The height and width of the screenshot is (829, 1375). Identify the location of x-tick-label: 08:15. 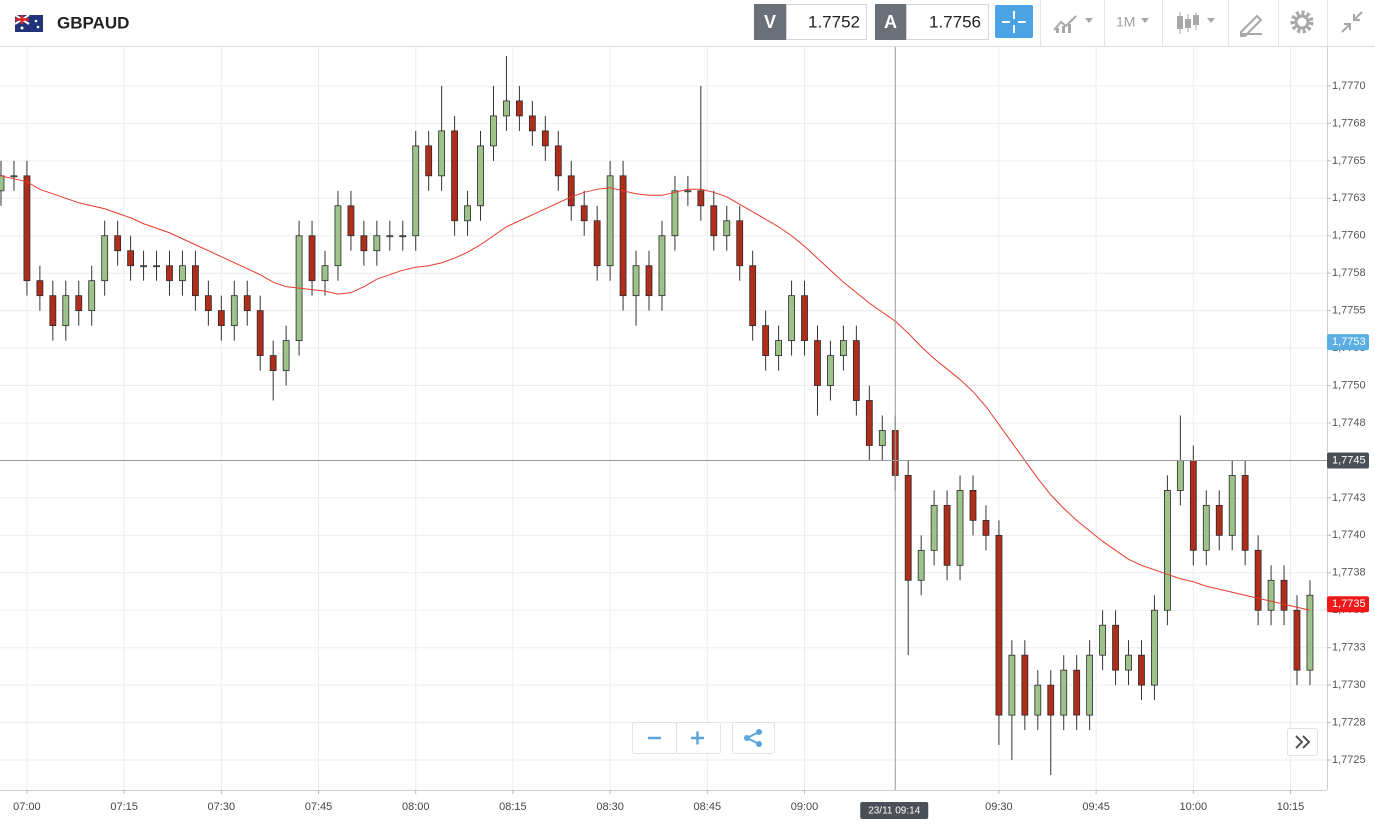
(513, 807).